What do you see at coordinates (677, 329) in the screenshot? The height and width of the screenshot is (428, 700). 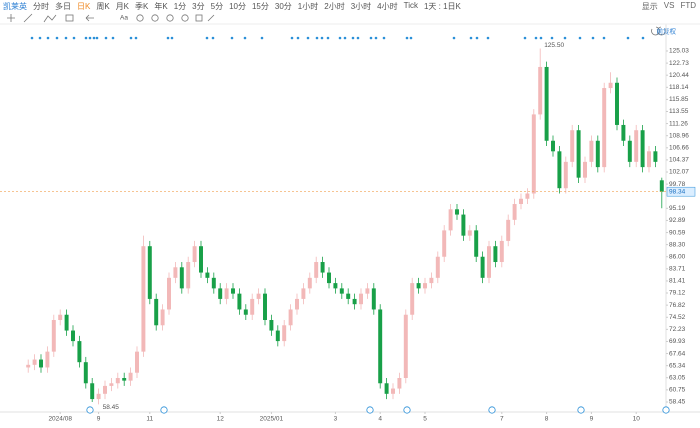 I see `y-tick-label: 72.23` at bounding box center [677, 329].